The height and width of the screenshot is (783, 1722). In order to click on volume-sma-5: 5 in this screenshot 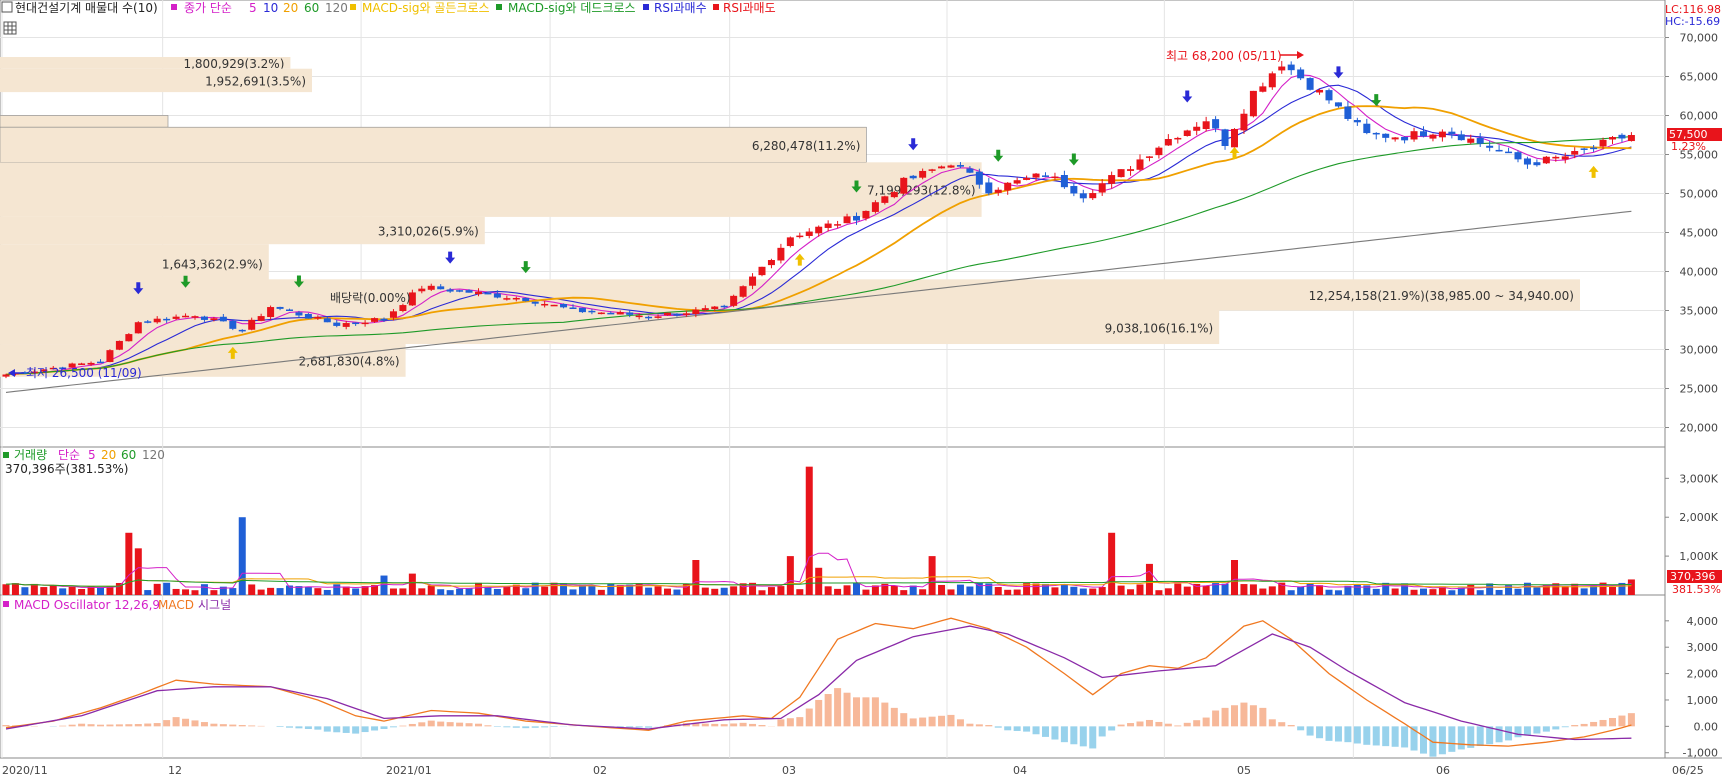, I will do `click(92, 455)`.